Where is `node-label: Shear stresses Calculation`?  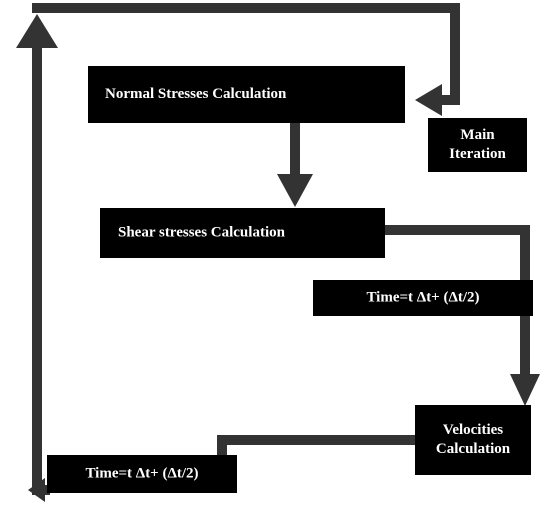 node-label: Shear stresses Calculation is located at coordinates (202, 232).